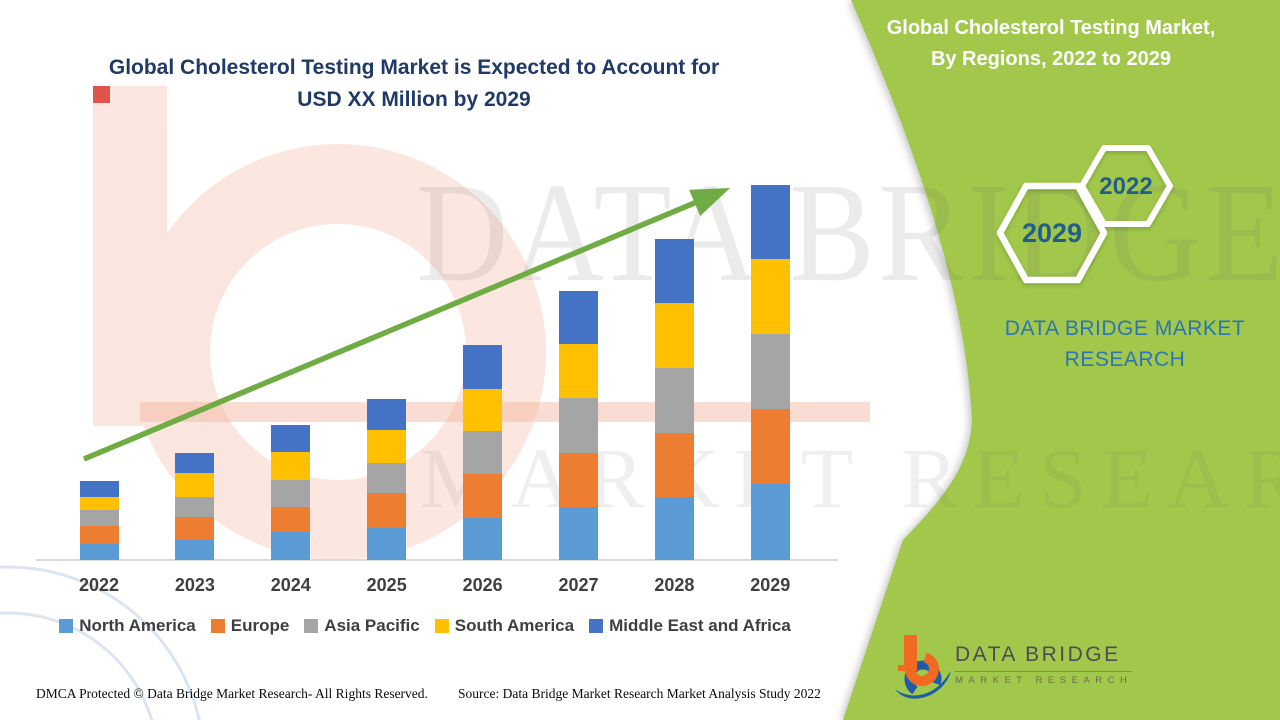 The width and height of the screenshot is (1280, 720). I want to click on bar-segment-middle-east-and-africa-2027, so click(578, 317).